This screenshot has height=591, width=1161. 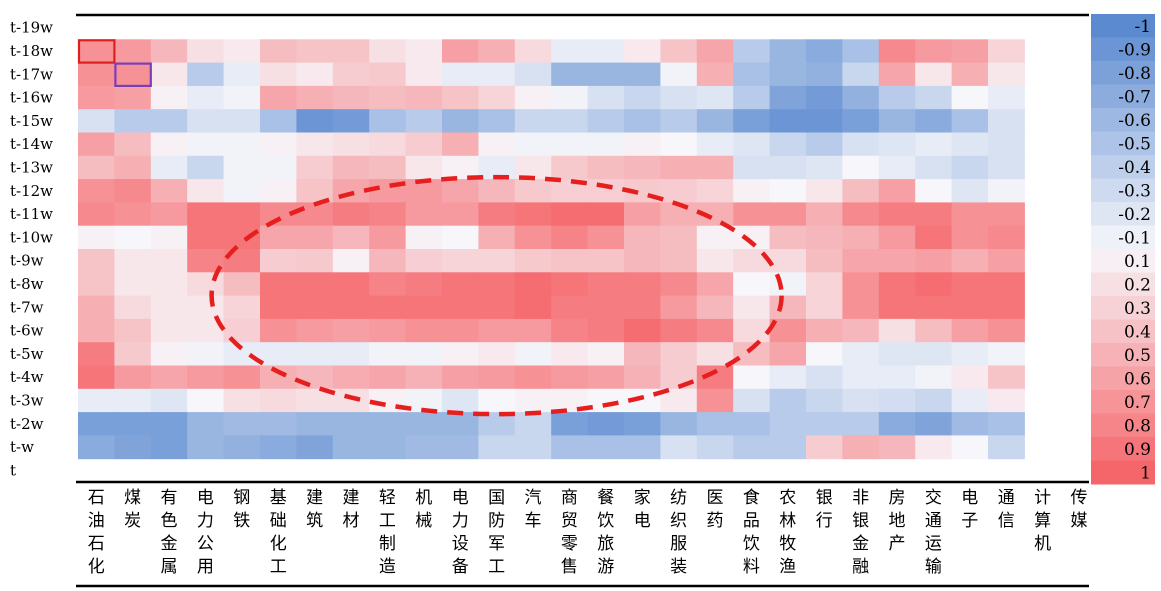 What do you see at coordinates (569, 532) in the screenshot?
I see `column-label: 商贸零售` at bounding box center [569, 532].